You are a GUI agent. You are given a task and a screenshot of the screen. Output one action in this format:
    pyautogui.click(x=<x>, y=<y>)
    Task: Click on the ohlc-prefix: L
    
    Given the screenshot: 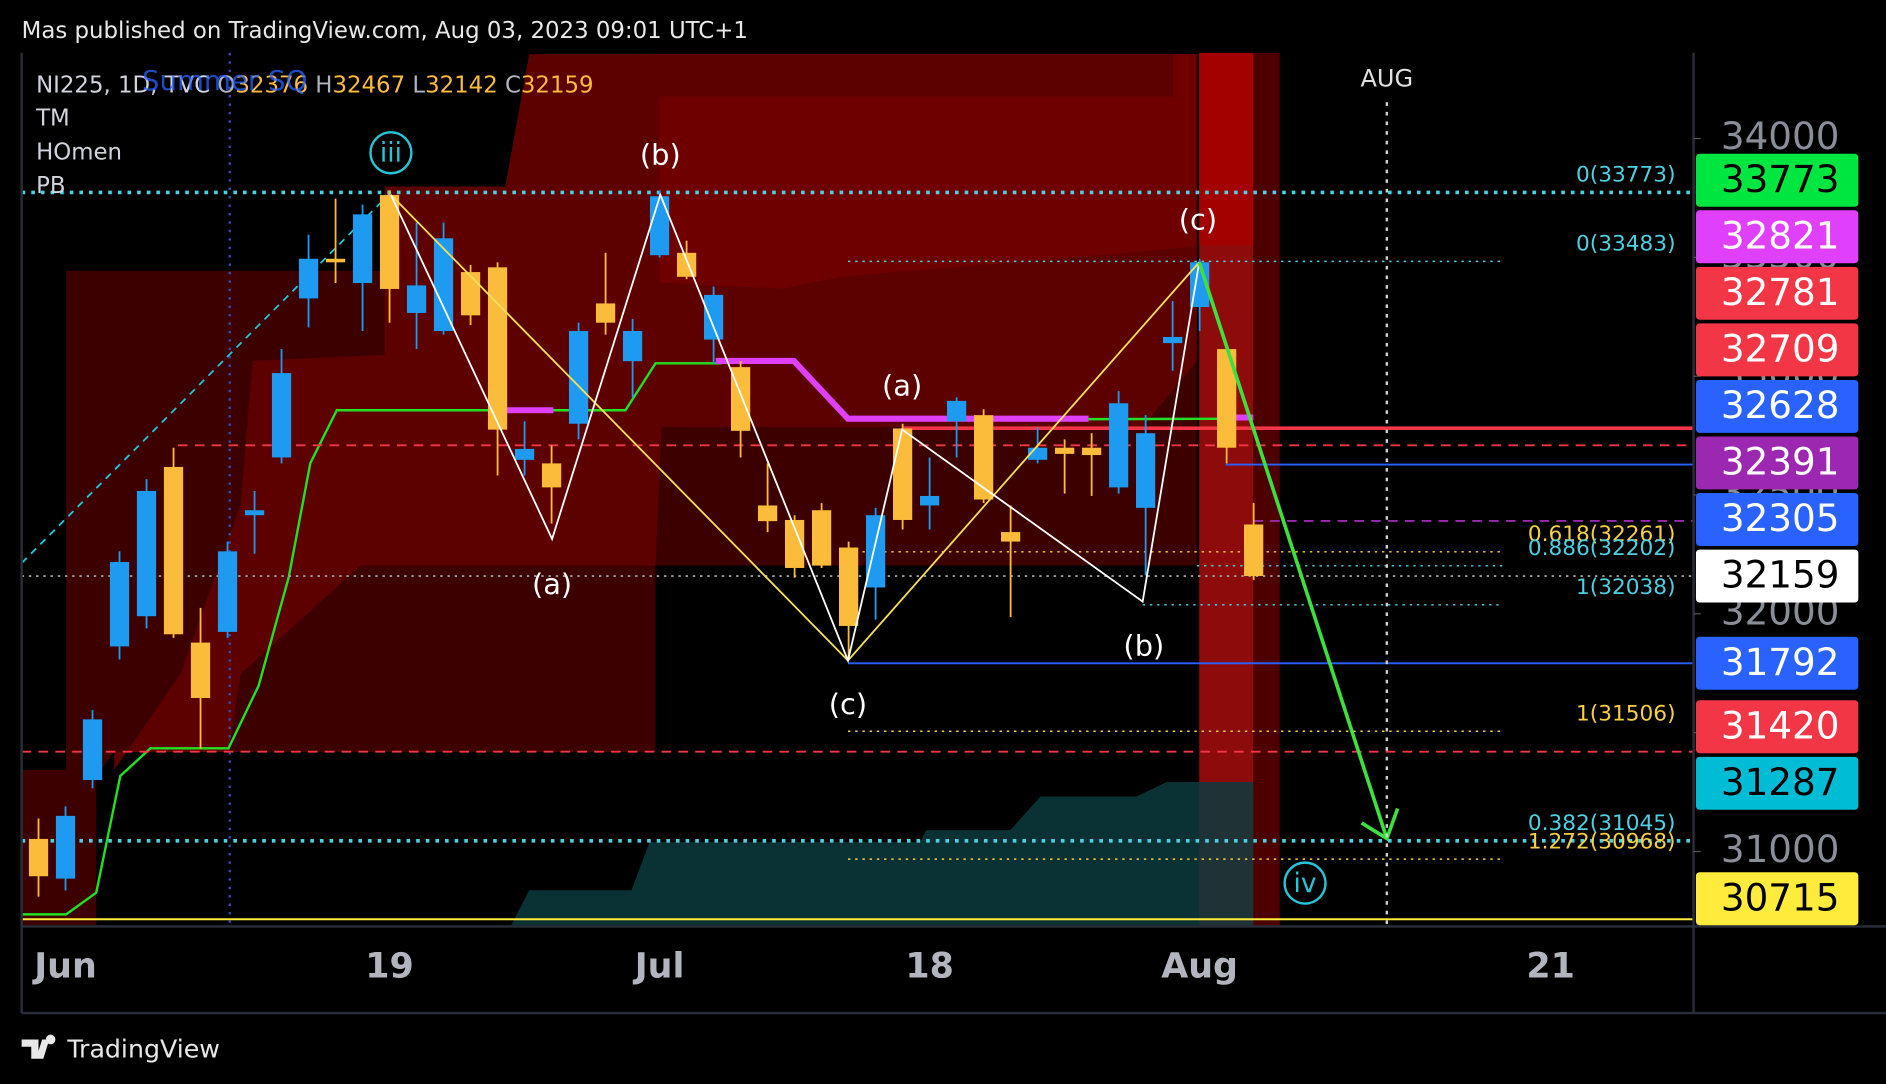 What is the action you would take?
    pyautogui.click(x=418, y=85)
    